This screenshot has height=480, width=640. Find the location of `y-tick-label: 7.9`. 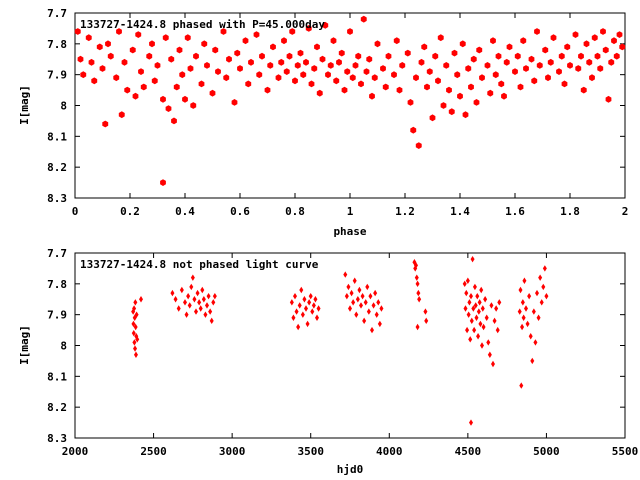

y-tick-label: 7.9 is located at coordinates (57, 315).